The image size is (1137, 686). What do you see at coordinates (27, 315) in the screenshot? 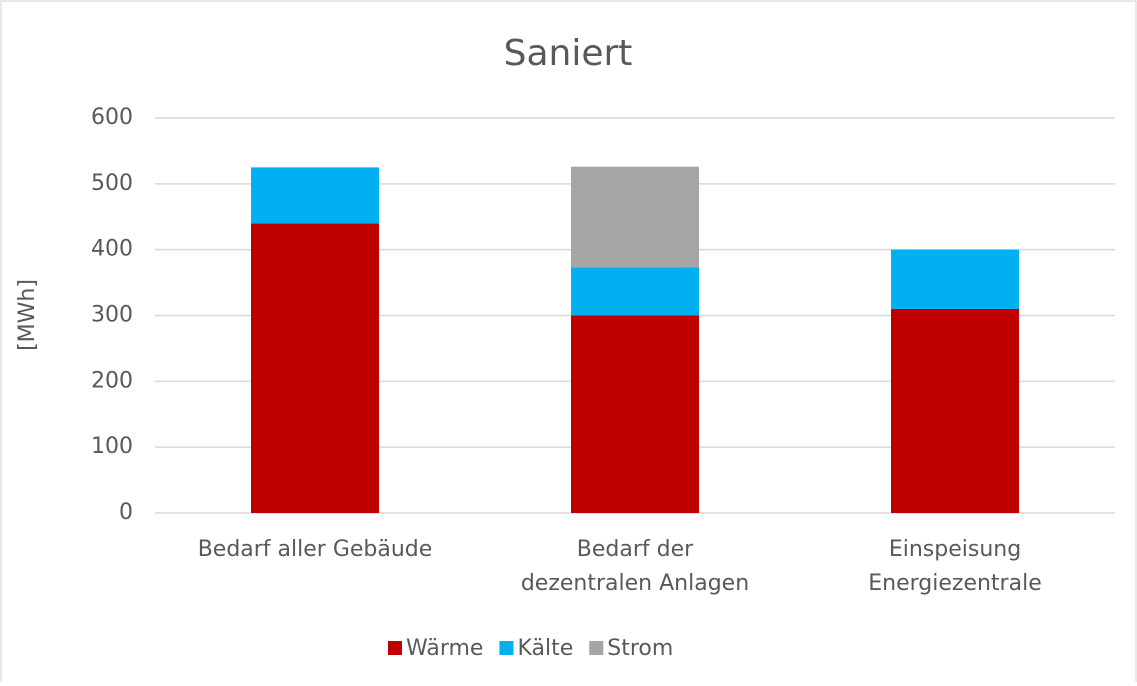
I see `y-axis-label: [MWh]` at bounding box center [27, 315].